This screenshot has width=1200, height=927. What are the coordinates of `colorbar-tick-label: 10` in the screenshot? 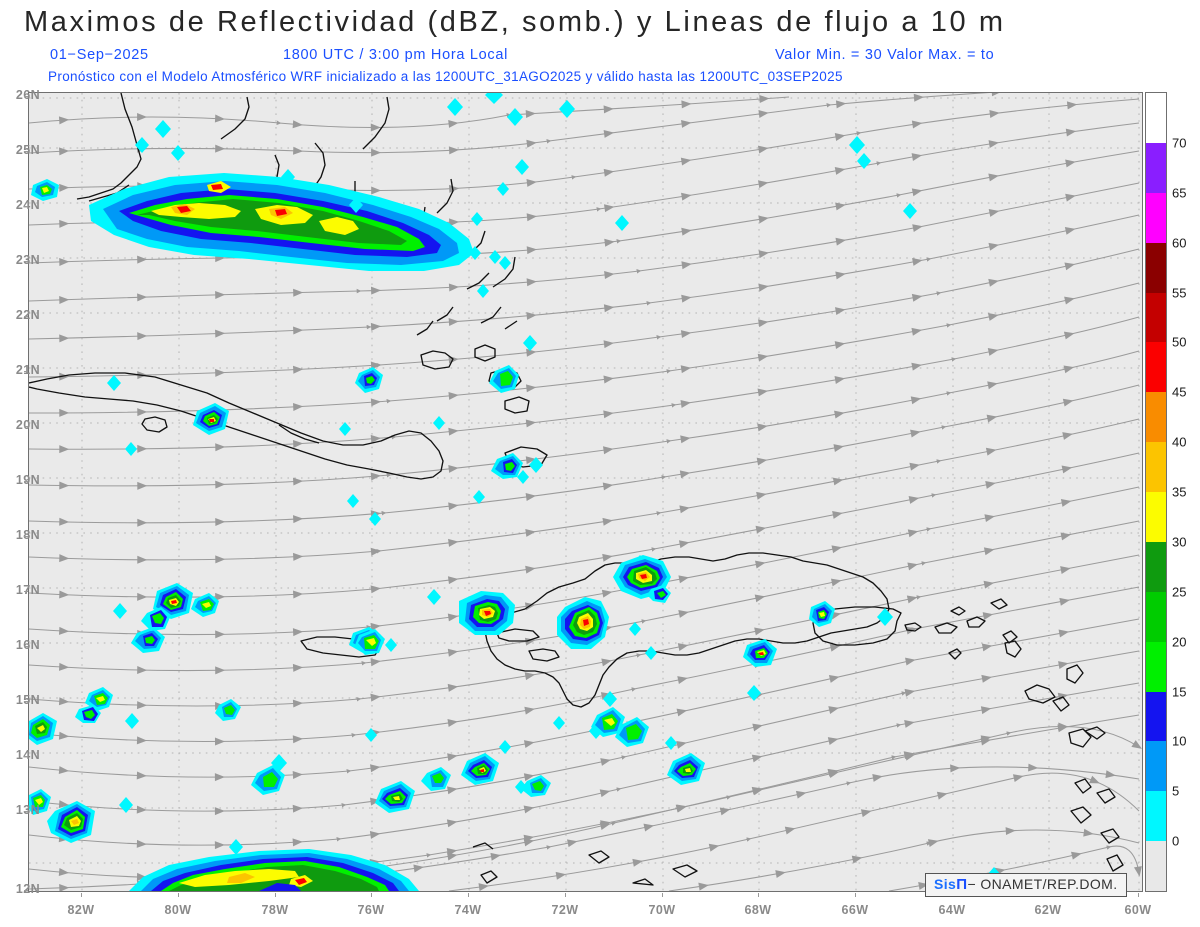 It's located at (1179, 741).